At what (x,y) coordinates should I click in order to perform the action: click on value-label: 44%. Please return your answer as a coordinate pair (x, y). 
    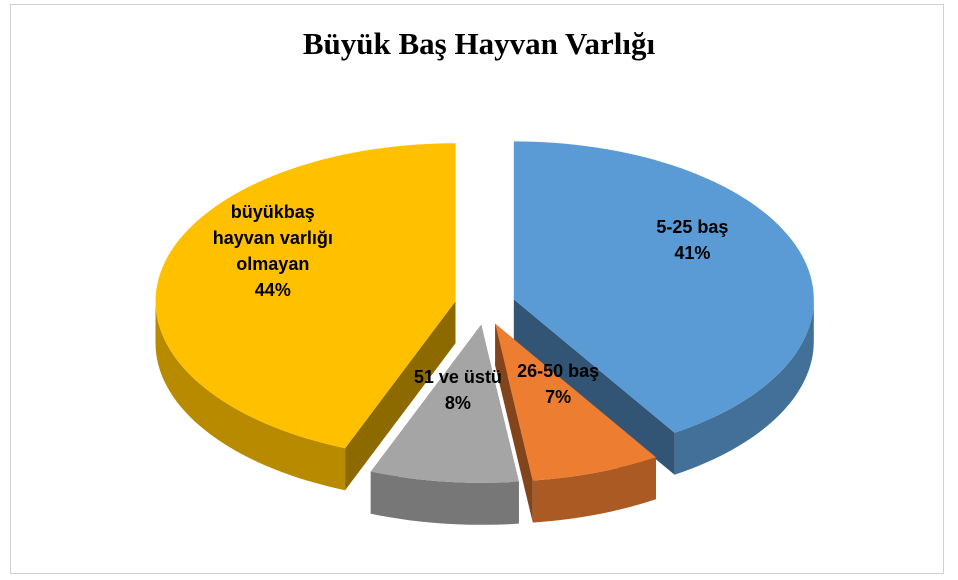
    Looking at the image, I should click on (272, 289).